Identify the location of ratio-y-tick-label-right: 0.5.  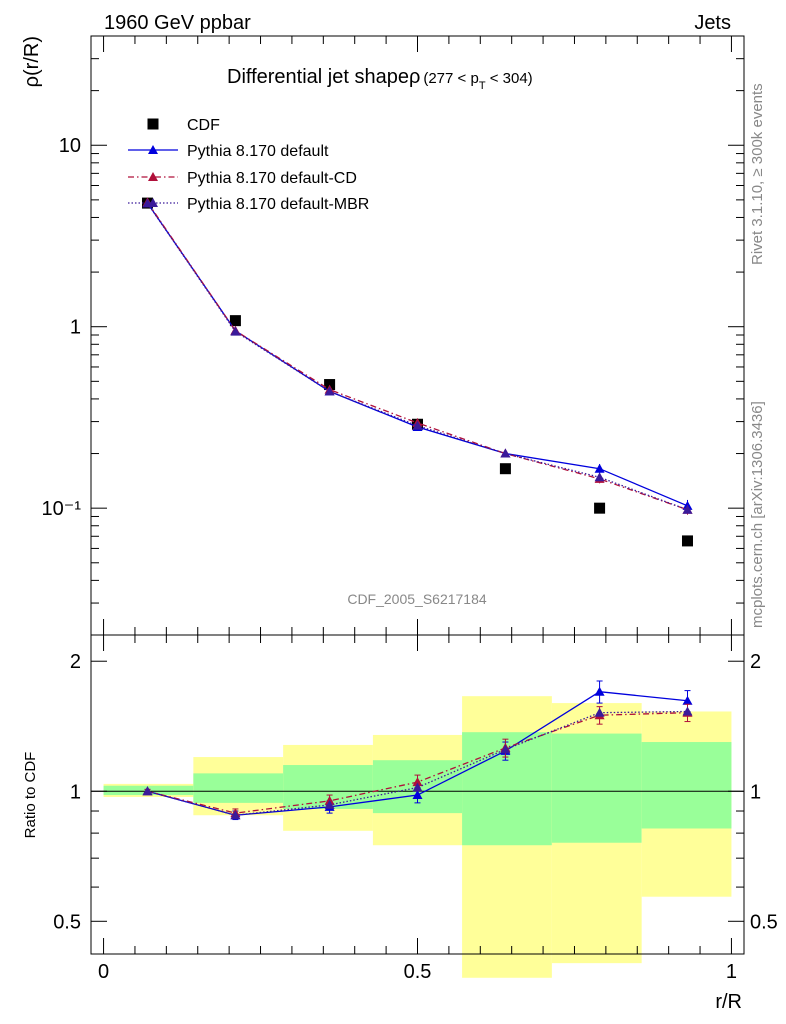
(764, 922).